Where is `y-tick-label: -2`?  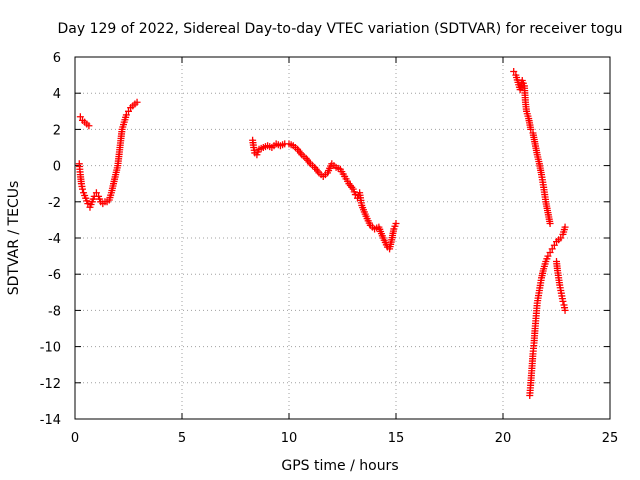
y-tick-label: -2 is located at coordinates (54, 203).